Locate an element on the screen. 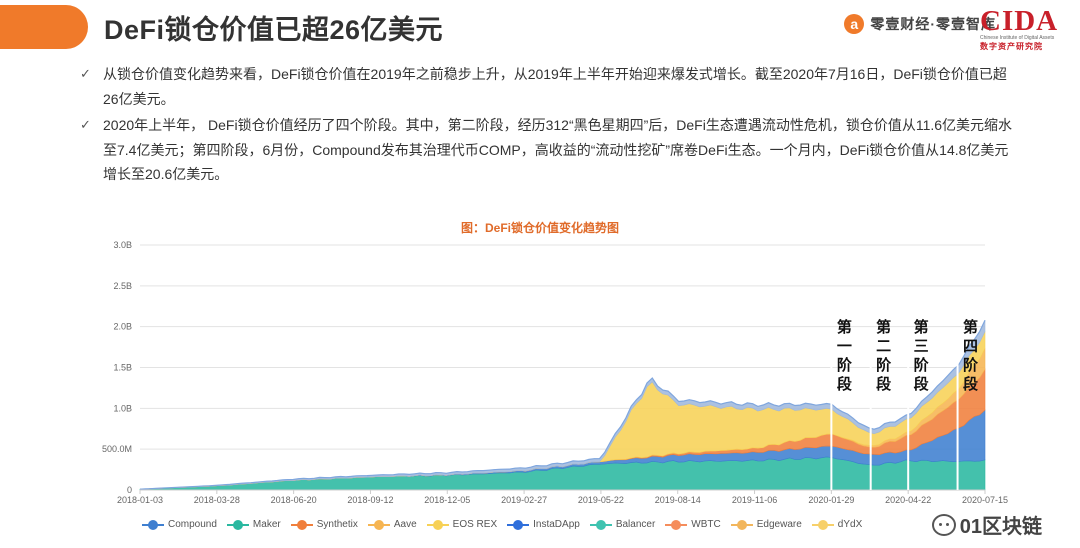  x-tick-label: 2018-09-12 is located at coordinates (370, 500).